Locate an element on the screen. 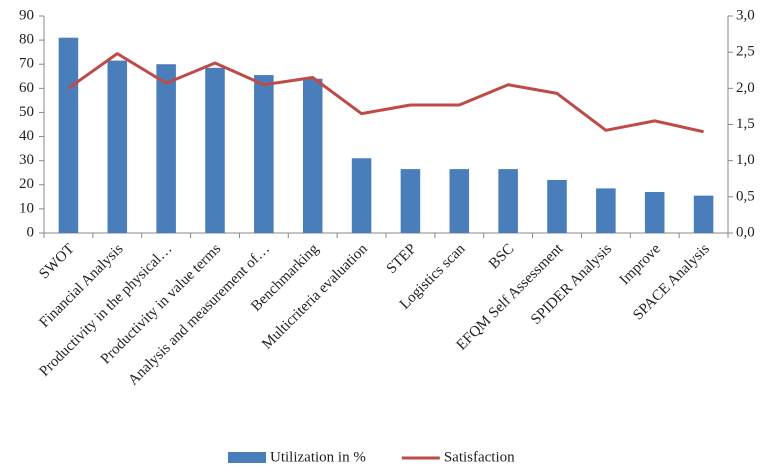 The width and height of the screenshot is (770, 469). y2-tick-label: 3,0 is located at coordinates (745, 15).